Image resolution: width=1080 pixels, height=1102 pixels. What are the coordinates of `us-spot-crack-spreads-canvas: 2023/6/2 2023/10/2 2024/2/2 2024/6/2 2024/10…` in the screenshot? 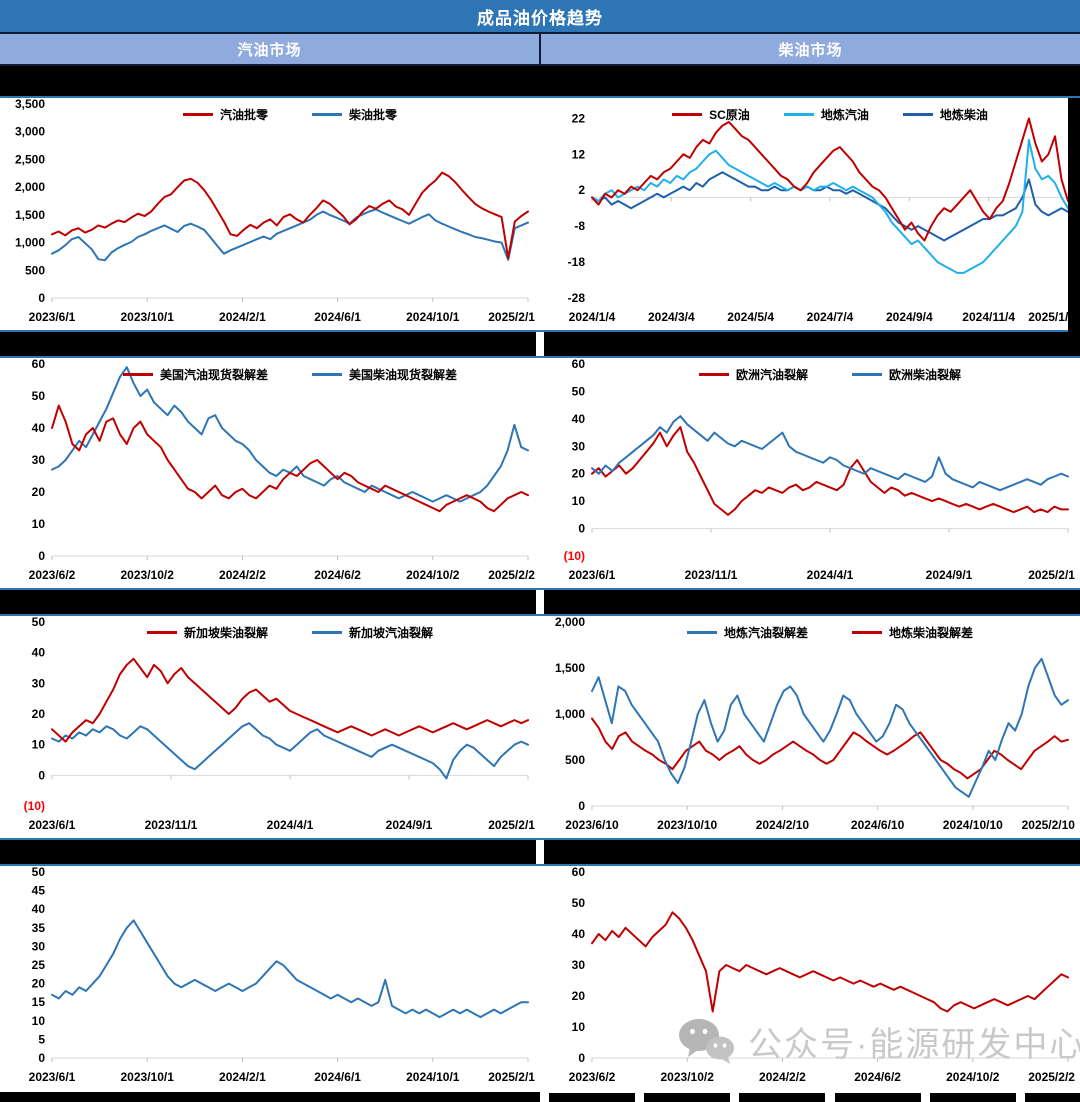 It's located at (282, 470).